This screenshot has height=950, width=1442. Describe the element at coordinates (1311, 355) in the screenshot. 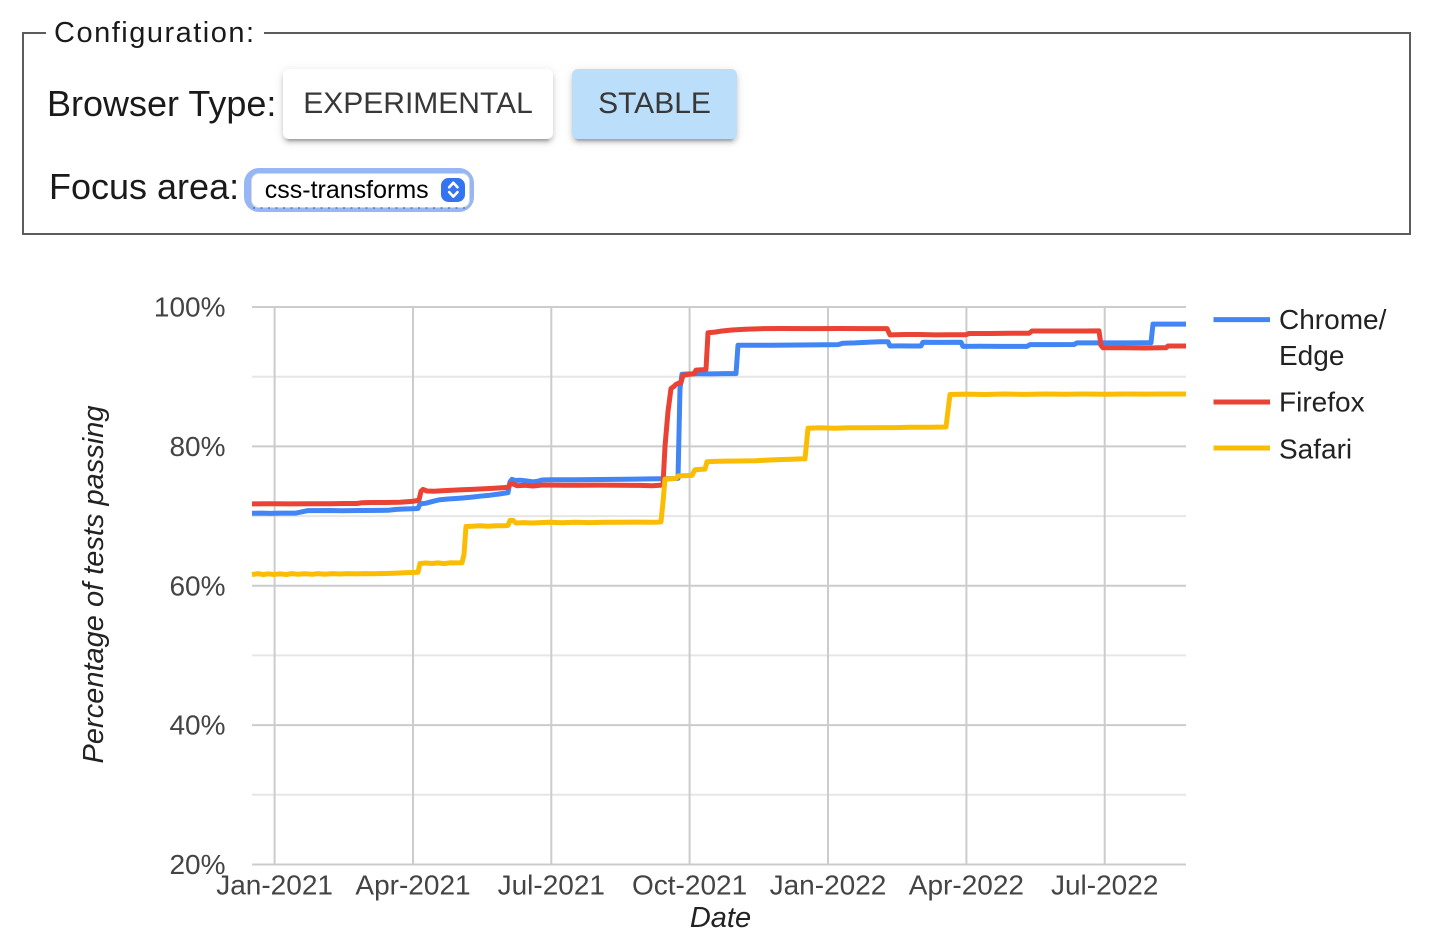

I see `svg-text: Edge` at that location.